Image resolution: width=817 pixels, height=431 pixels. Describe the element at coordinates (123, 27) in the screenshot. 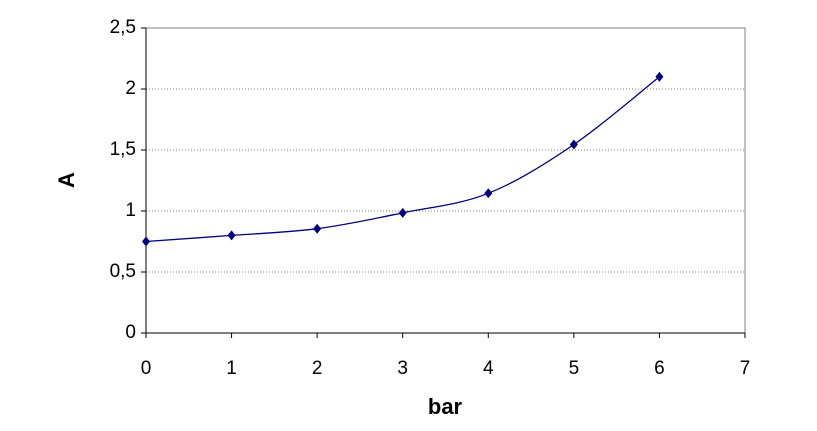

I see `y-tick-label: 2,5` at that location.